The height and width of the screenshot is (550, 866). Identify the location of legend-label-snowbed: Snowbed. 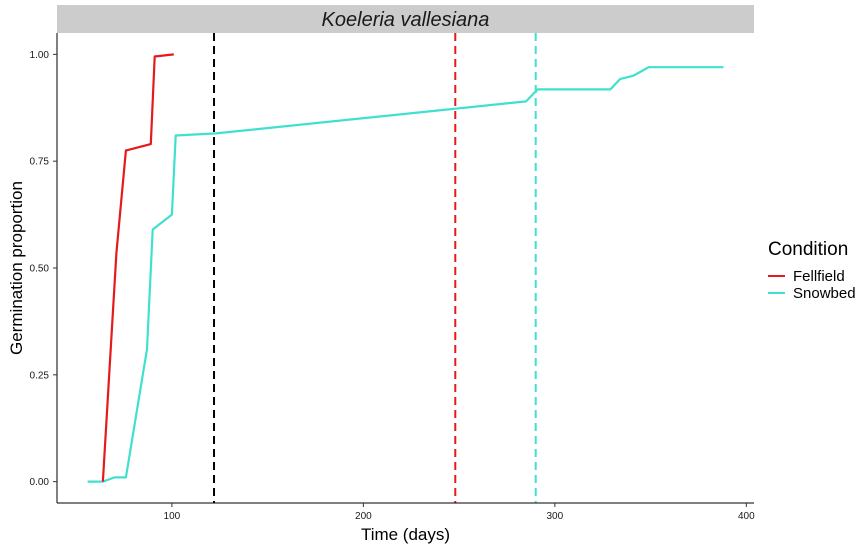
(824, 293).